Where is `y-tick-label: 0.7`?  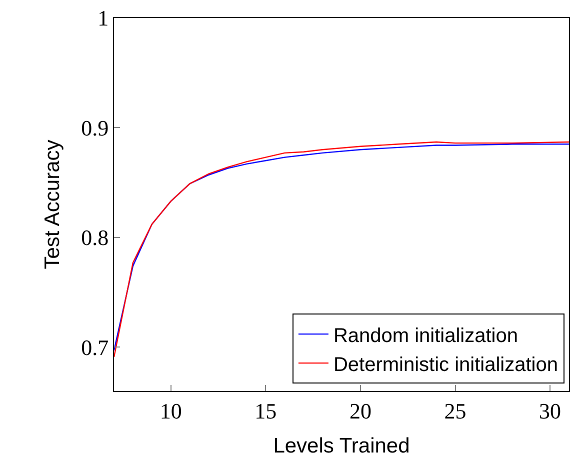 y-tick-label: 0.7 is located at coordinates (95, 347).